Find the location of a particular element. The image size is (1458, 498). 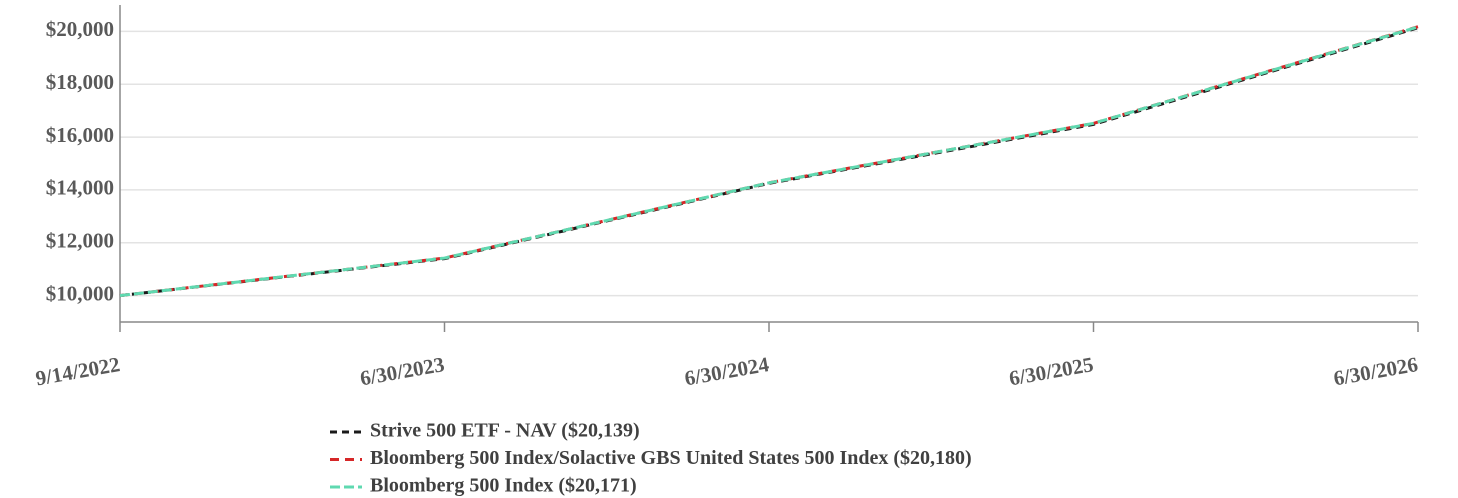

x-tick-label: 6/30/2023 is located at coordinates (402, 371).